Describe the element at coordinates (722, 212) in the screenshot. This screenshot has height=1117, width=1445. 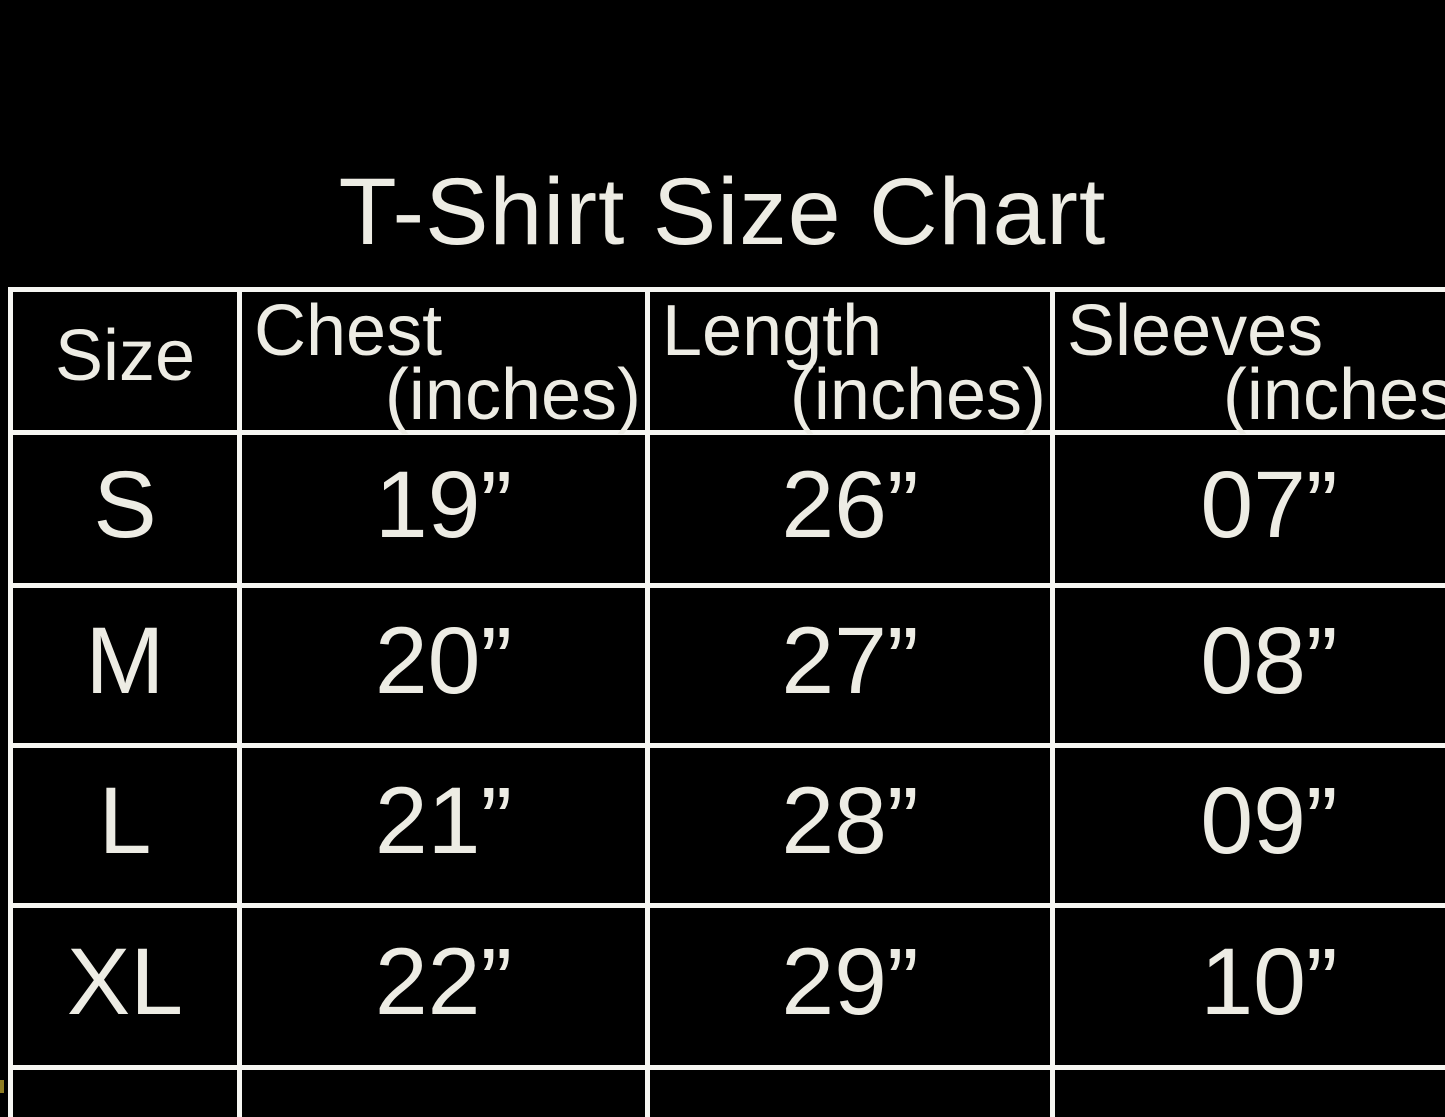
I see `page-title: T-Shirt Size Chart` at that location.